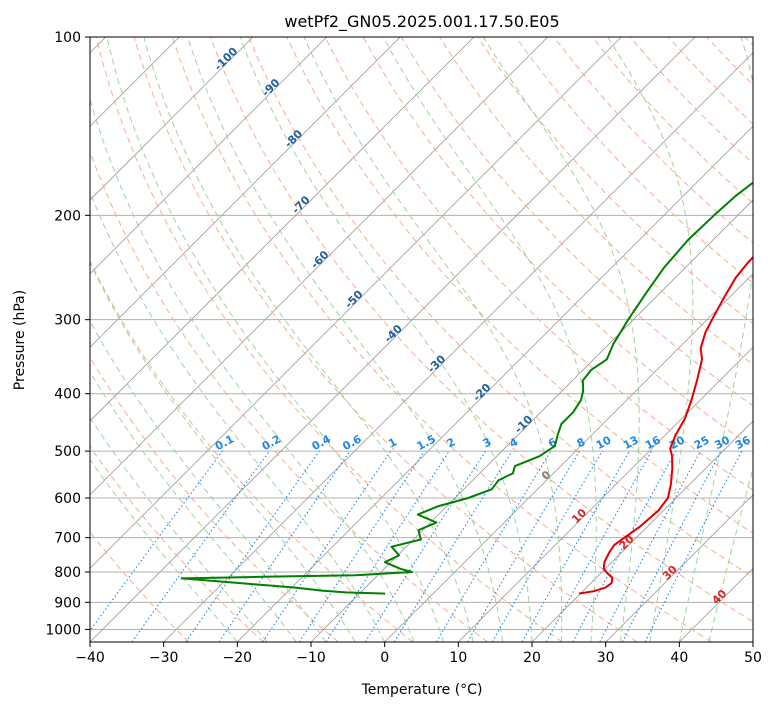 The image size is (775, 708). Describe the element at coordinates (581, 442) in the screenshot. I see `mixing-ratio-label: 8` at that location.